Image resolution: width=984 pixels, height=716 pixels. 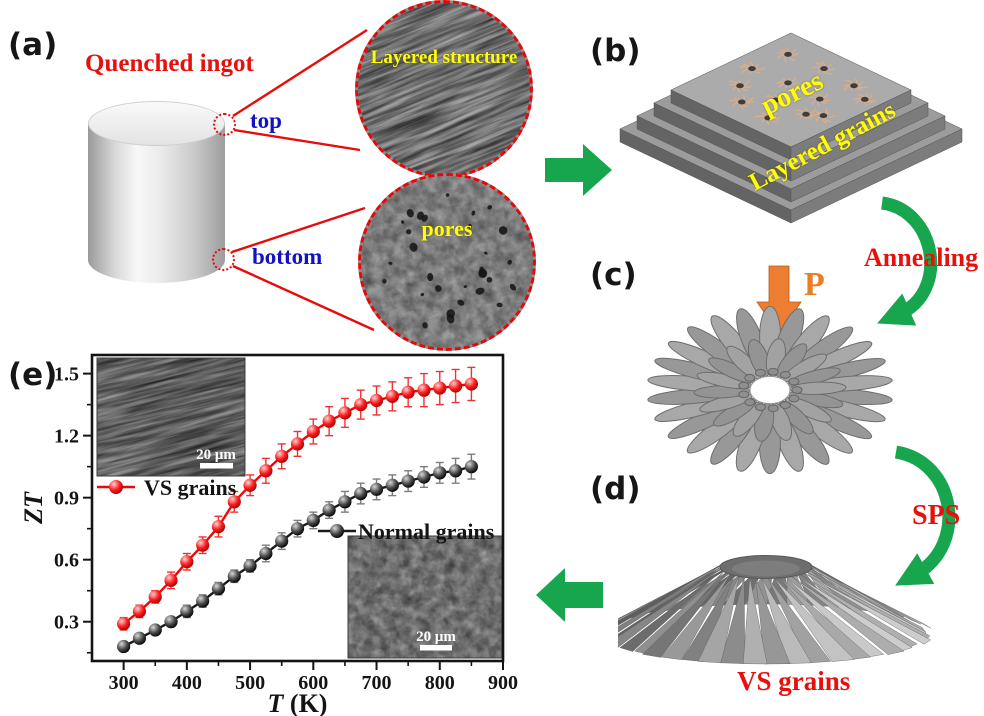 What do you see at coordinates (66, 375) in the screenshot?
I see `y-tick-label: 1.5` at bounding box center [66, 375].